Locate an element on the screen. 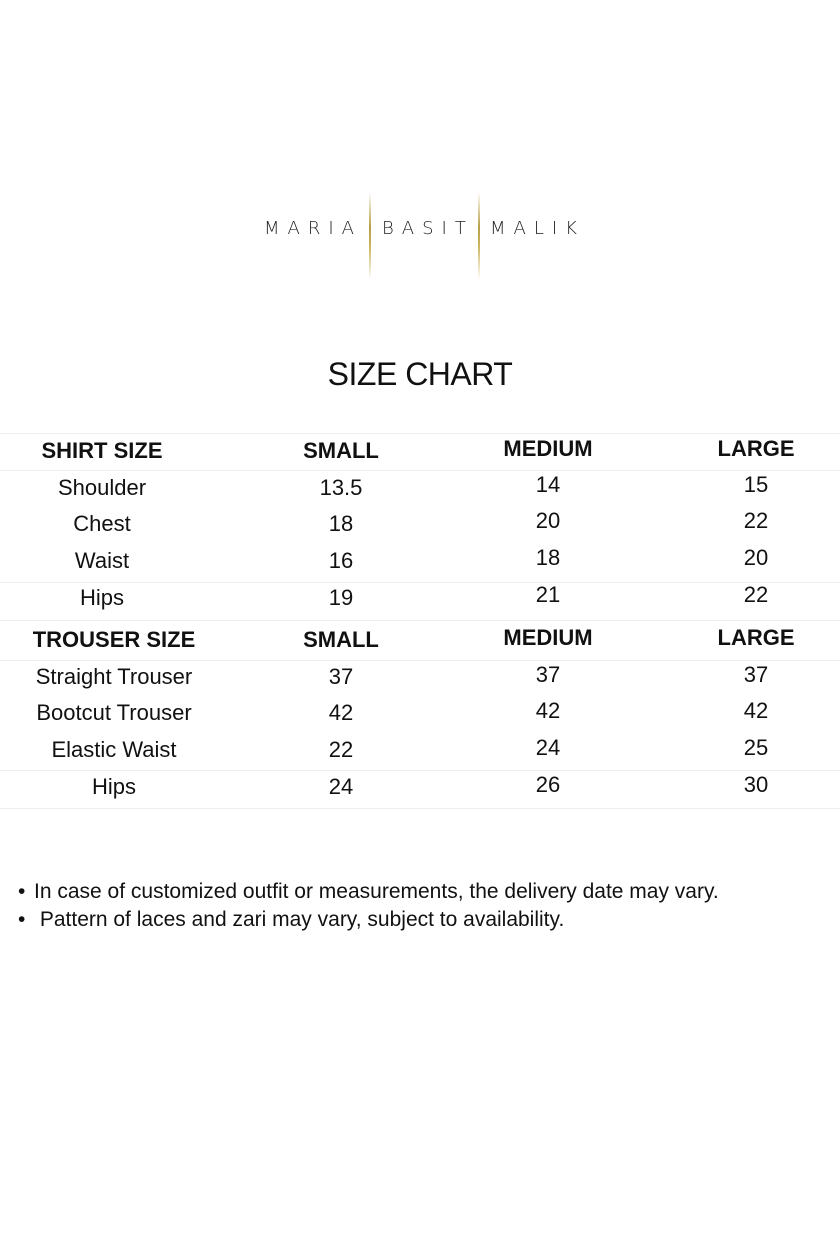  shirt-header-cell: MEDIUM is located at coordinates (548, 448).